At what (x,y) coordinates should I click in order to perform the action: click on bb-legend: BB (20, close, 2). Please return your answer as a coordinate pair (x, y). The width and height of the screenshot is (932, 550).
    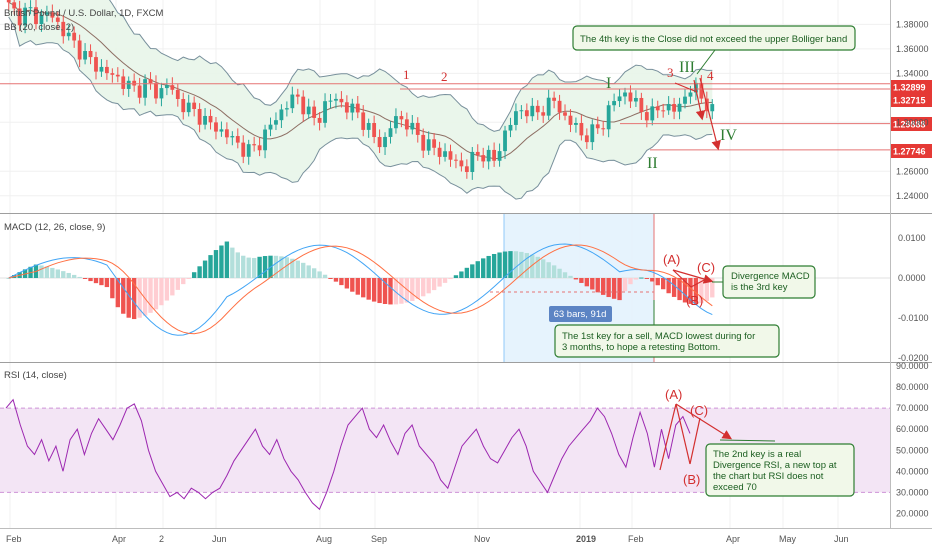
    Looking at the image, I should click on (39, 27).